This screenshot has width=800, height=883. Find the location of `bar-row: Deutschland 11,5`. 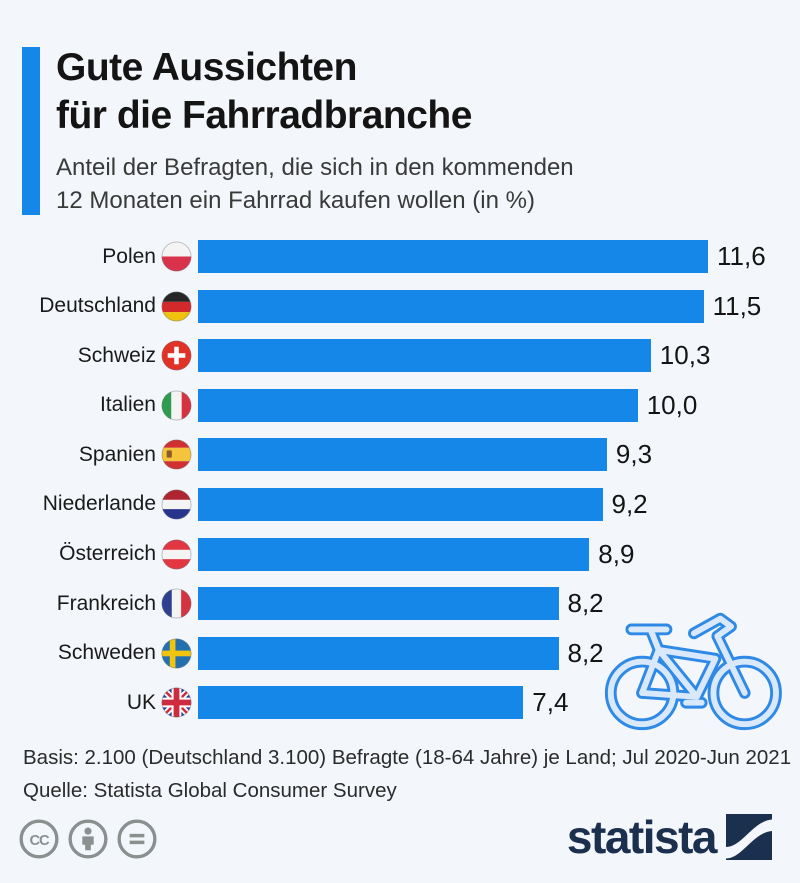

bar-row: Deutschland 11,5 is located at coordinates (400, 306).